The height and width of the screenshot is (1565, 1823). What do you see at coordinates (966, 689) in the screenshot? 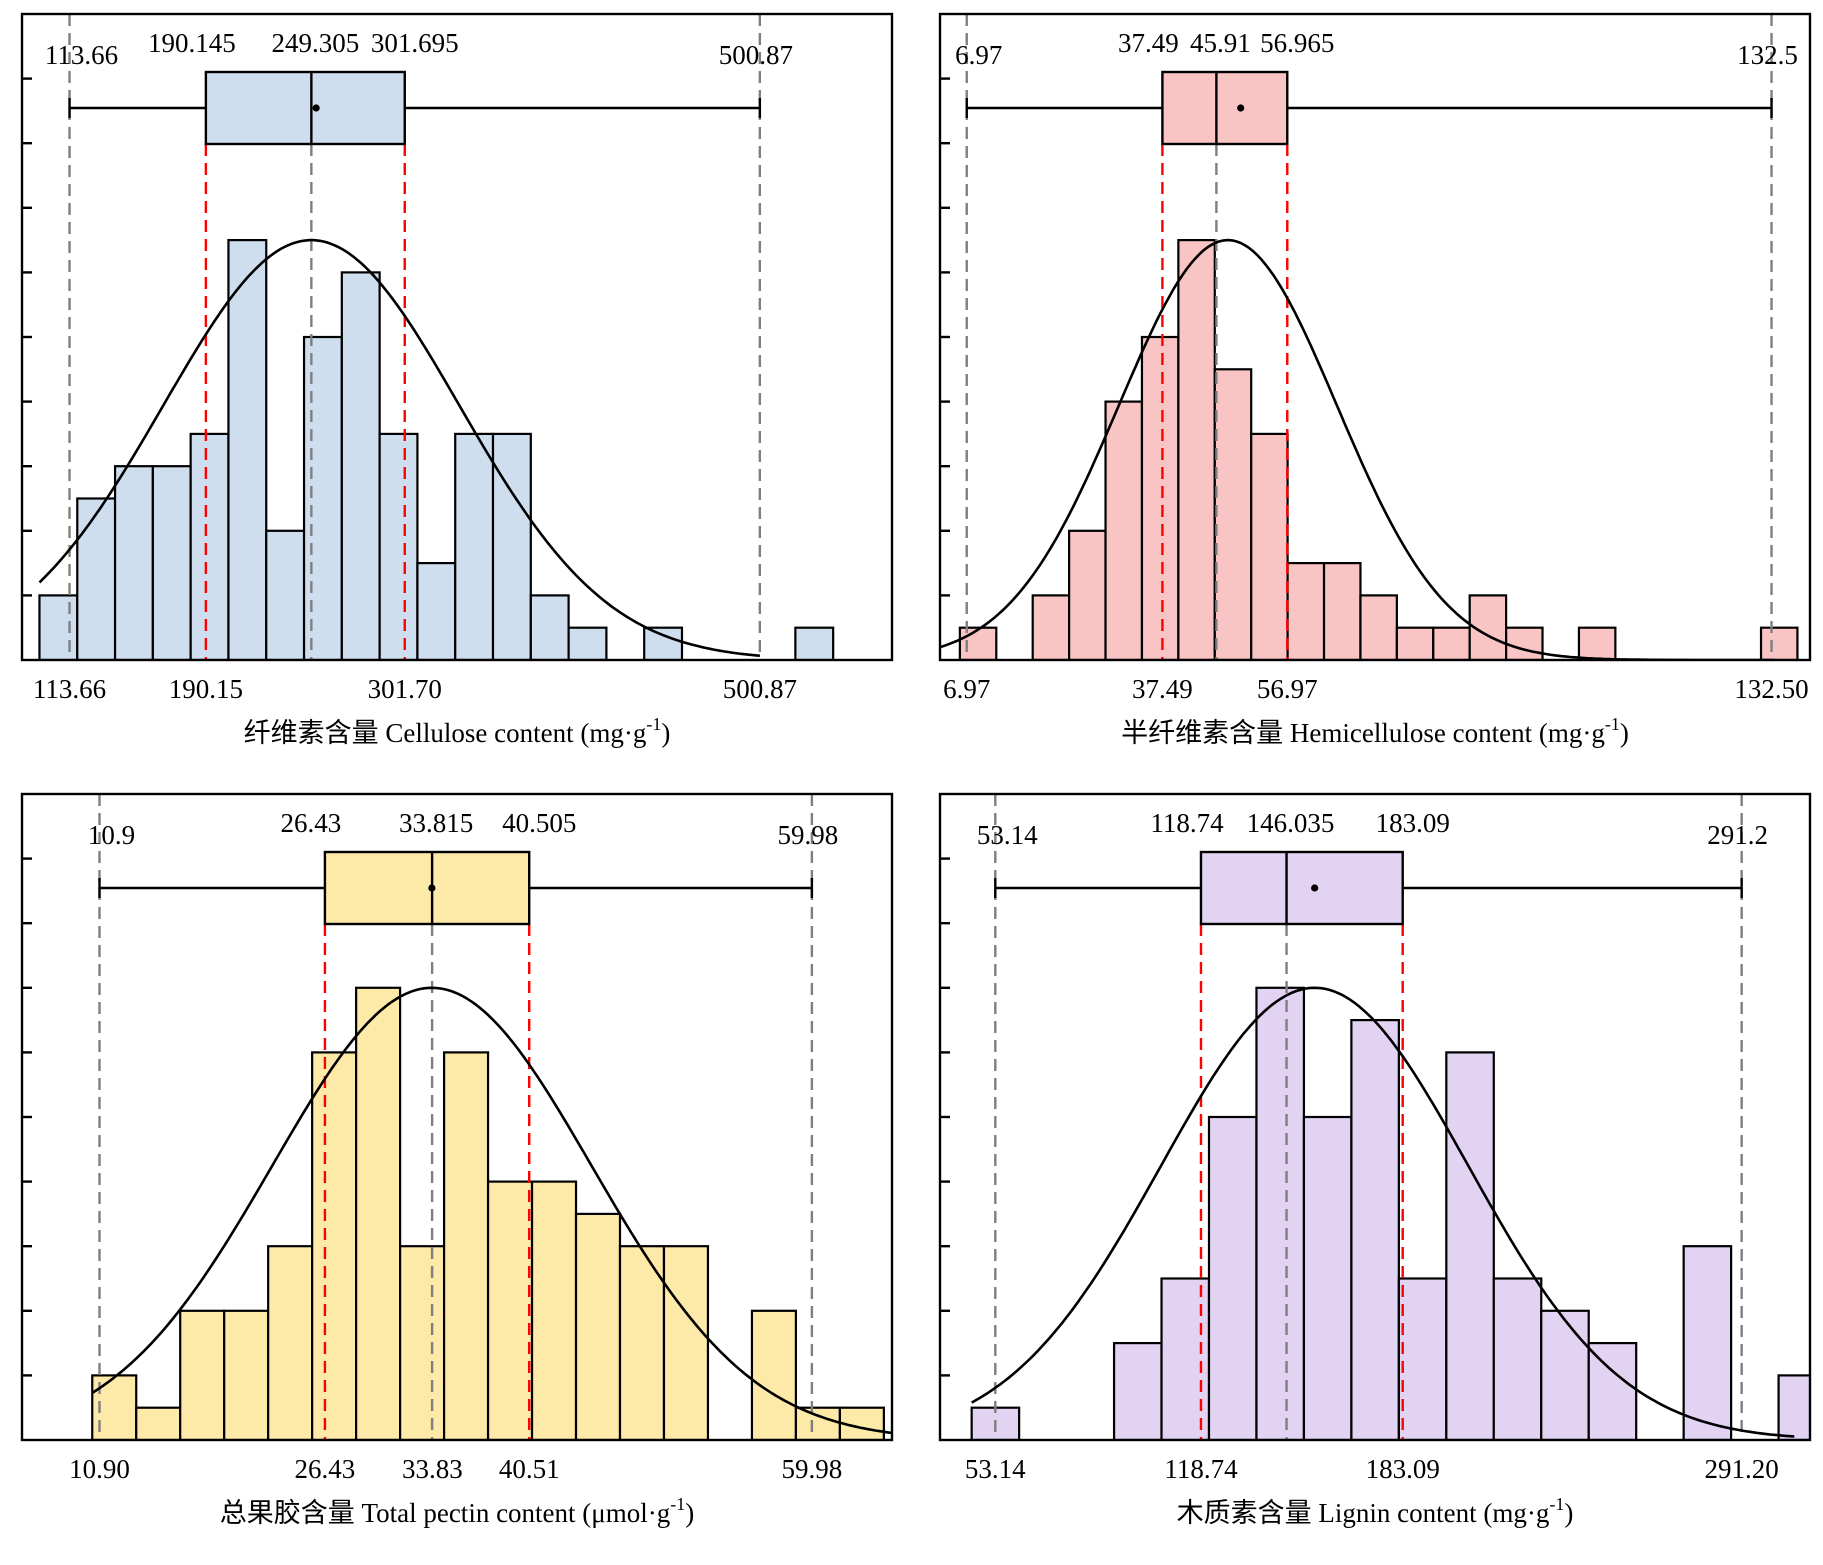
I see `x-tick-label: 6.97` at bounding box center [966, 689].